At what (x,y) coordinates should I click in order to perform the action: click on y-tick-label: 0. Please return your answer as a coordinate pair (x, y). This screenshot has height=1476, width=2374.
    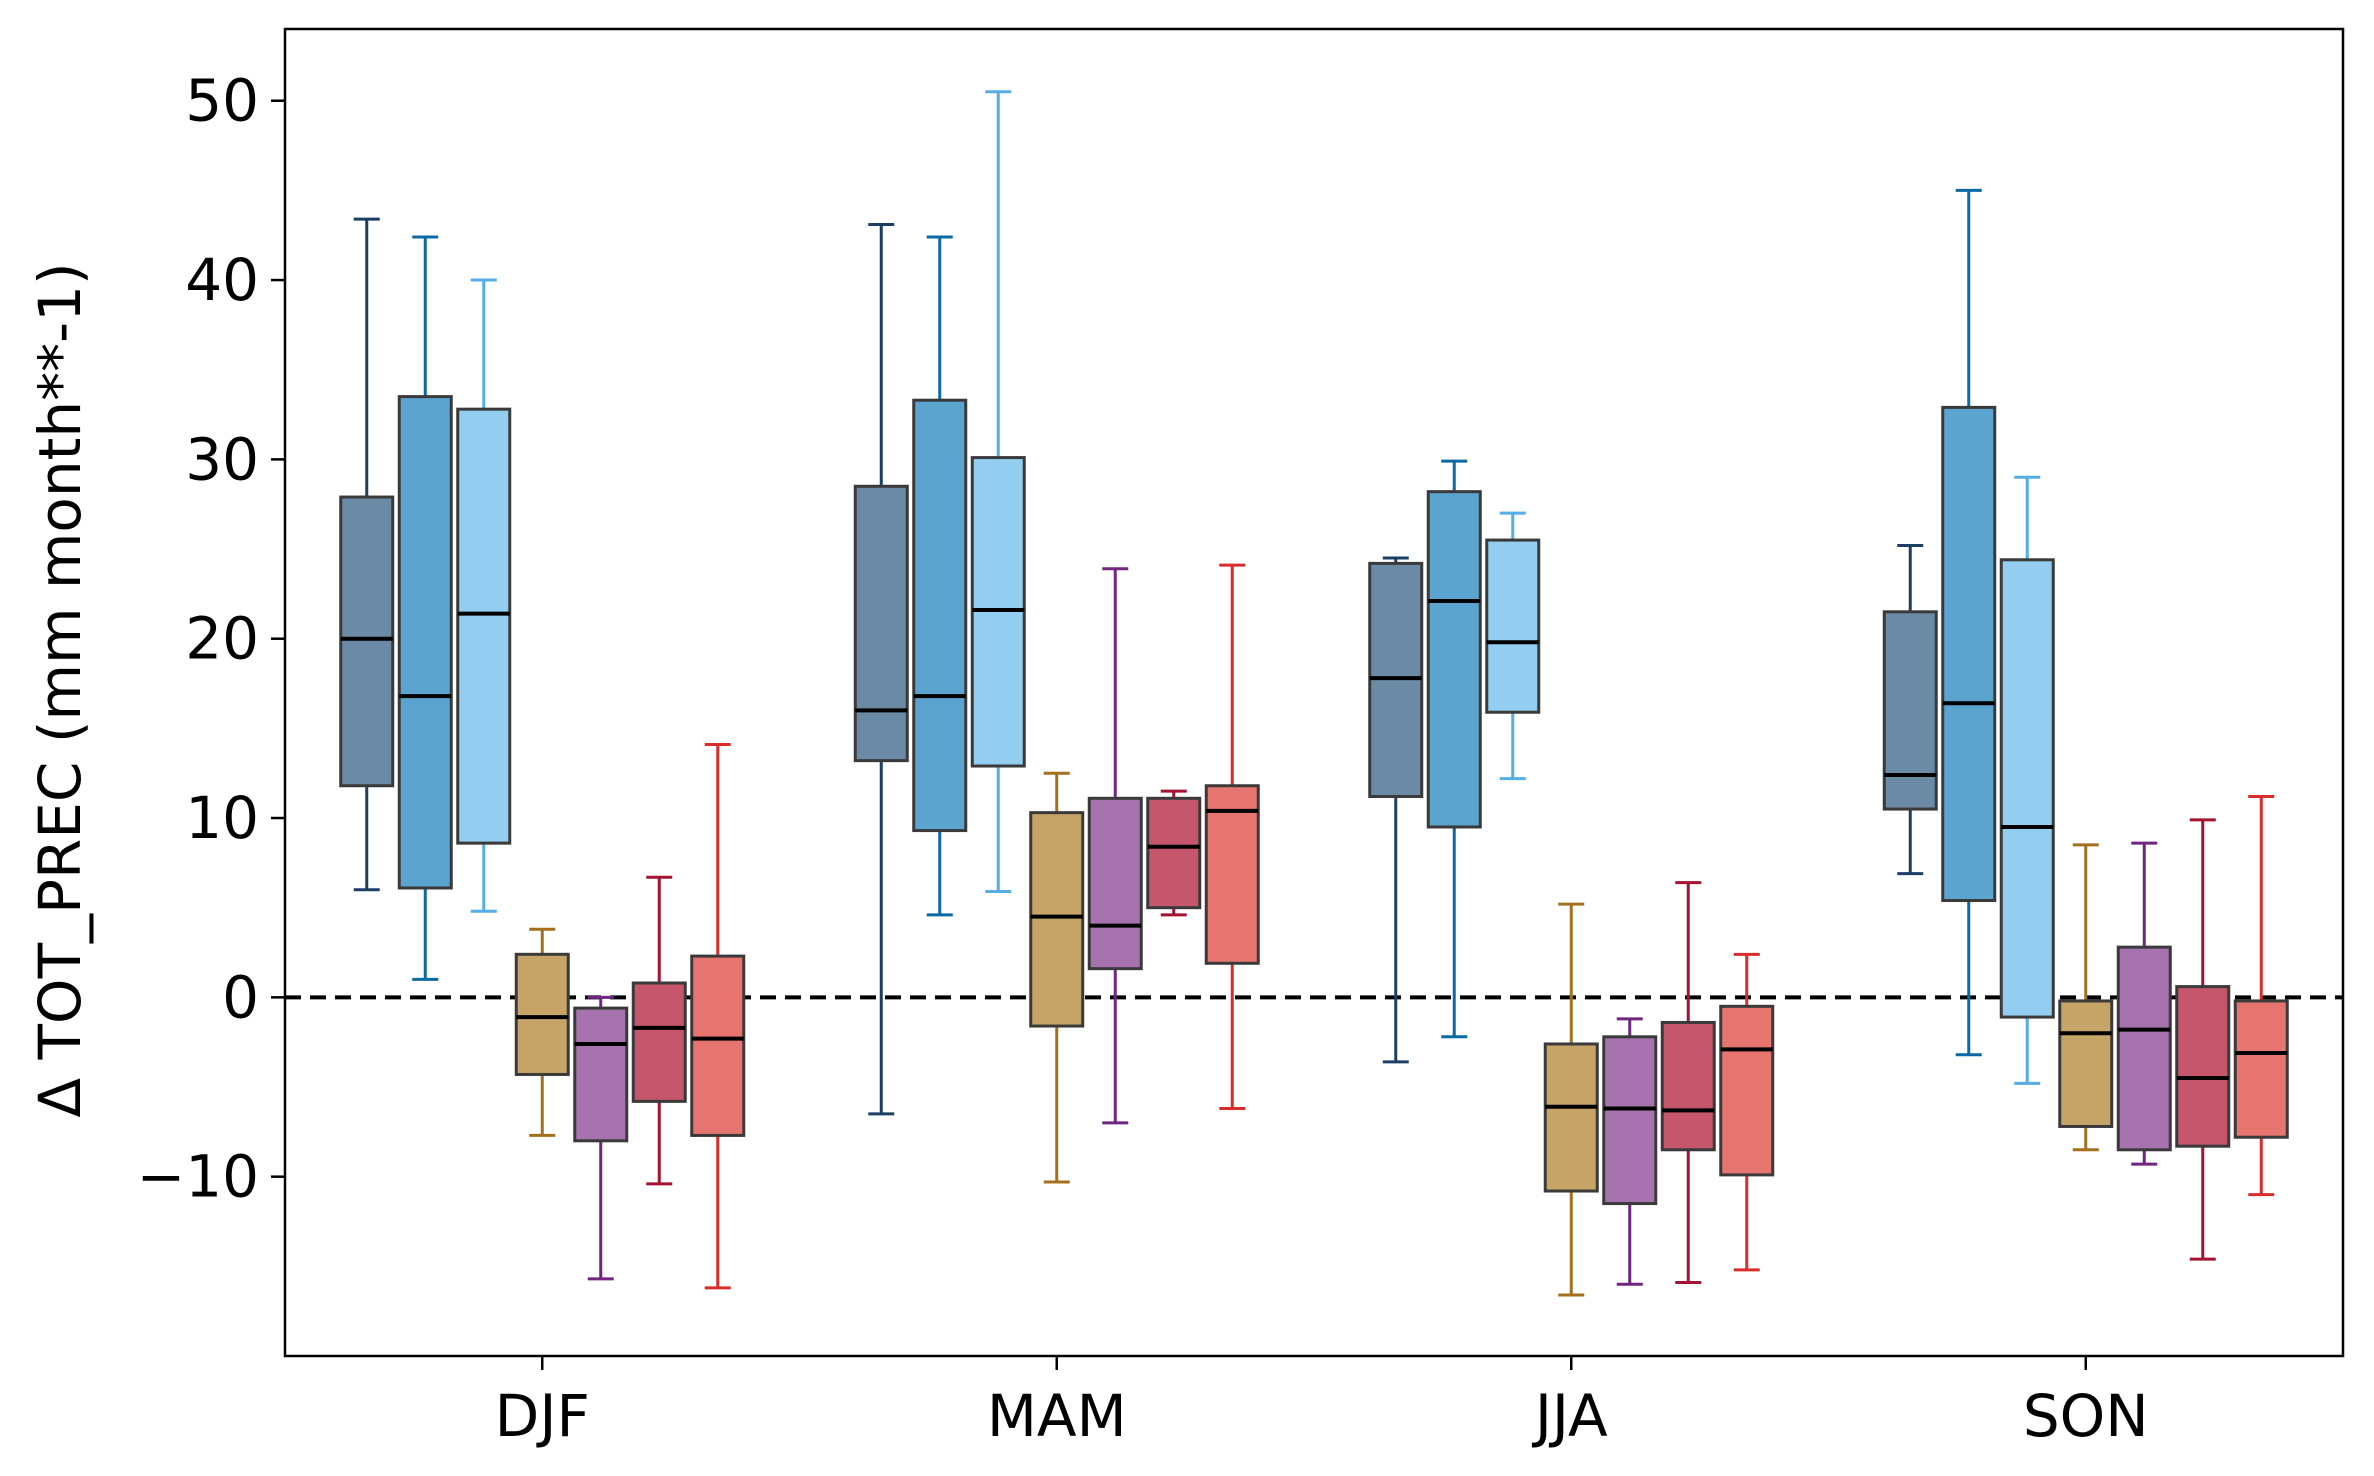
    Looking at the image, I should click on (240, 997).